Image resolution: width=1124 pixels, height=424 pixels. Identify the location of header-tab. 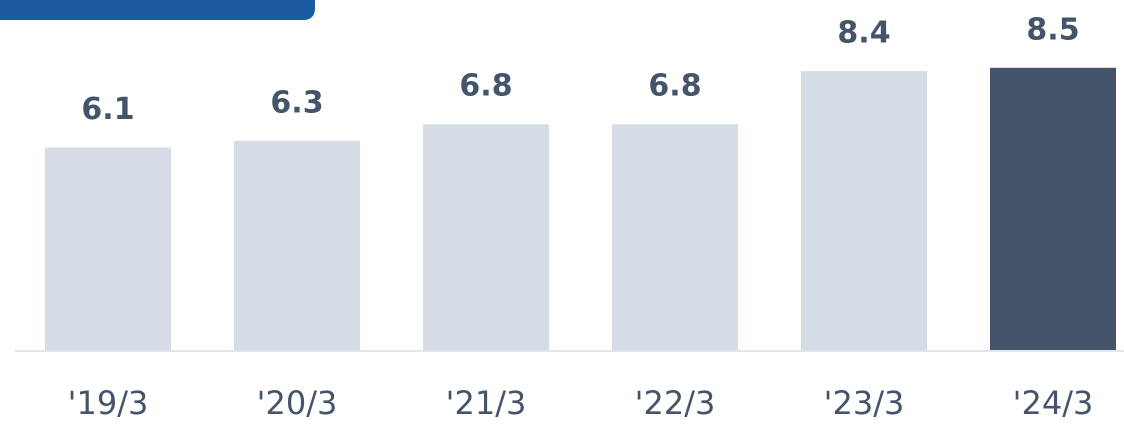
(157, 10).